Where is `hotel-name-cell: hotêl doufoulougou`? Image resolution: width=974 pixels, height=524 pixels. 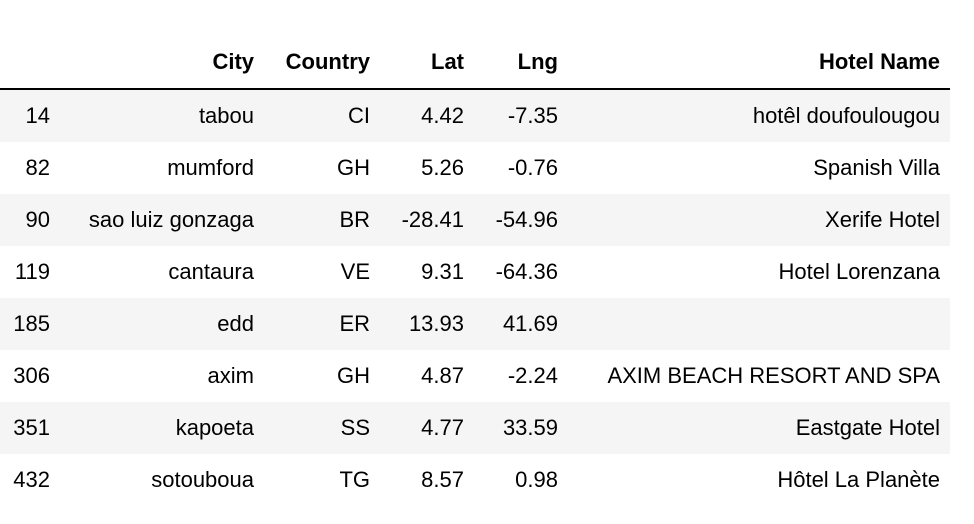 hotel-name-cell: hotêl doufoulougou is located at coordinates (846, 115).